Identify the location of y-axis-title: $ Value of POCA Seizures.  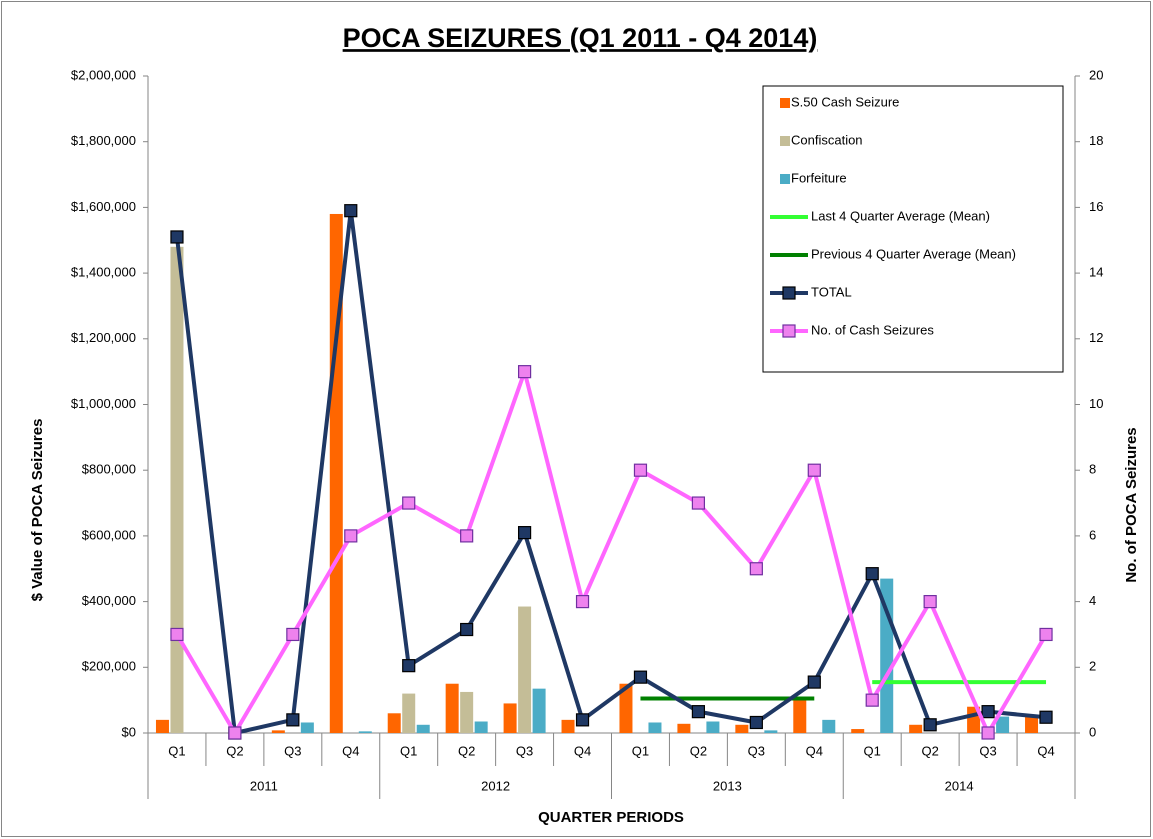
(37, 510).